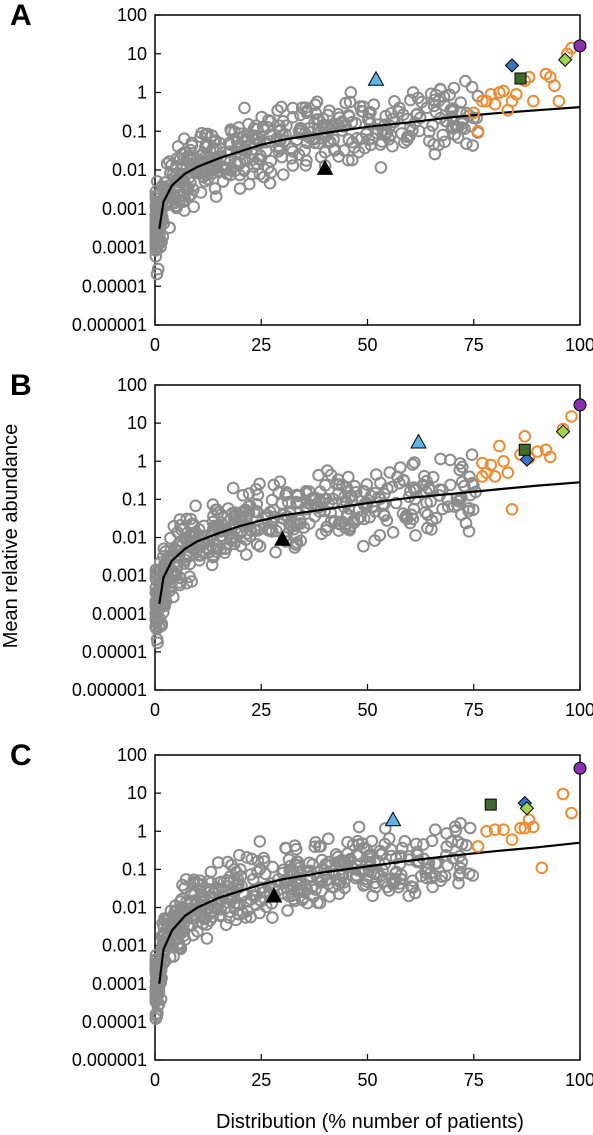 The image size is (593, 1135). What do you see at coordinates (132, 755) in the screenshot?
I see `y-tick-label: 100` at bounding box center [132, 755].